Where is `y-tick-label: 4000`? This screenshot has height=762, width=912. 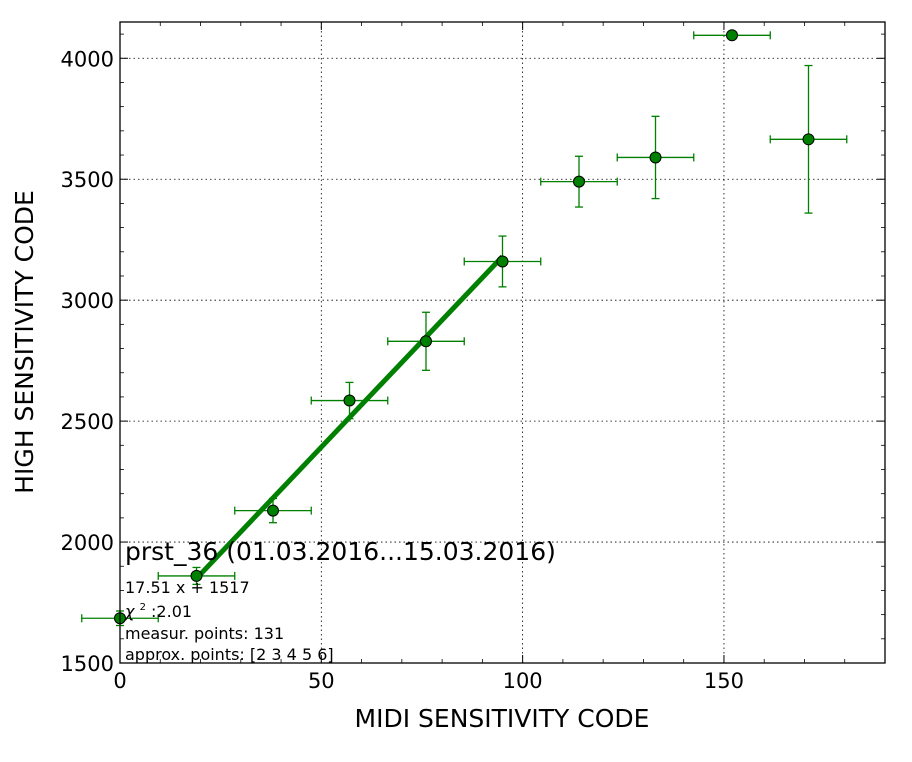
y-tick-label: 4000 is located at coordinates (87, 59).